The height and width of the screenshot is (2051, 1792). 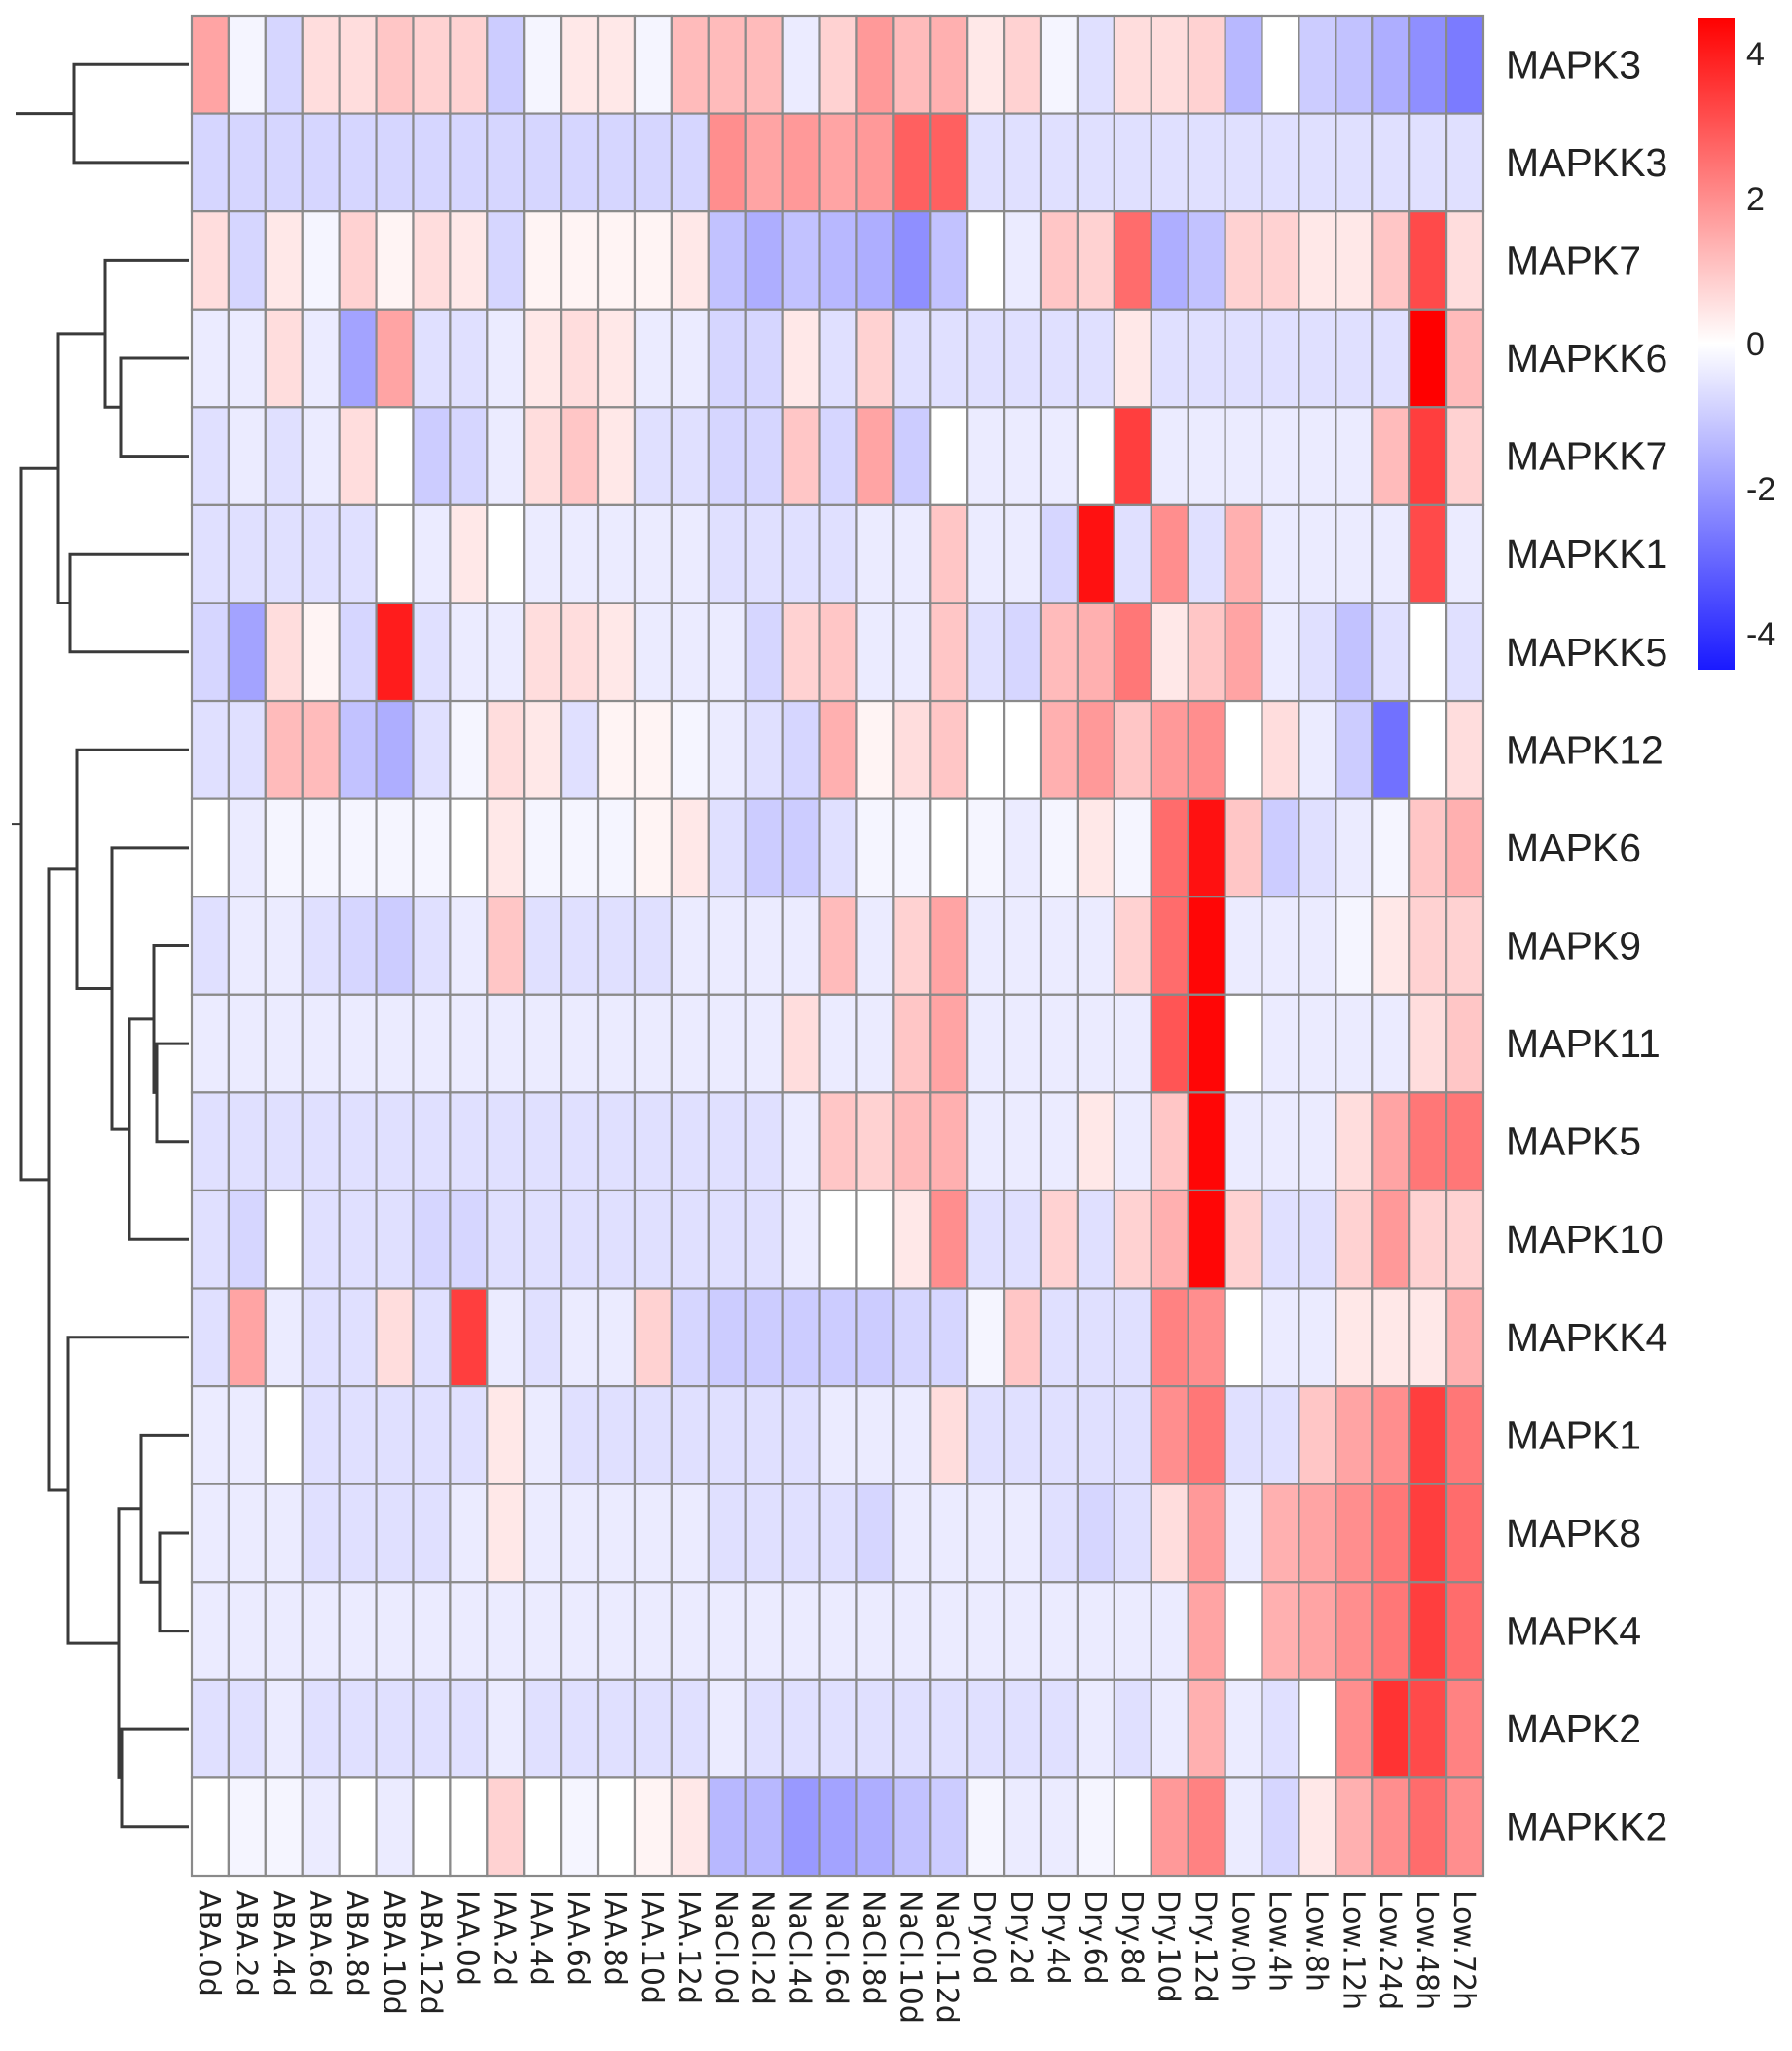 I want to click on colorbar-tick-label: -4, so click(x=1760, y=634).